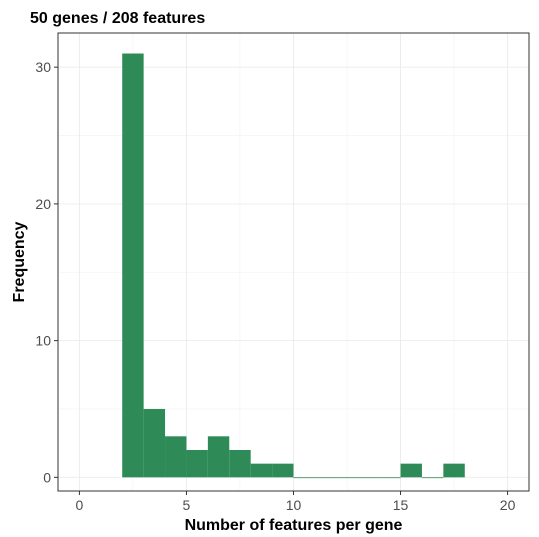 The height and width of the screenshot is (537, 539). I want to click on y-tick-label: 30, so click(43, 67).